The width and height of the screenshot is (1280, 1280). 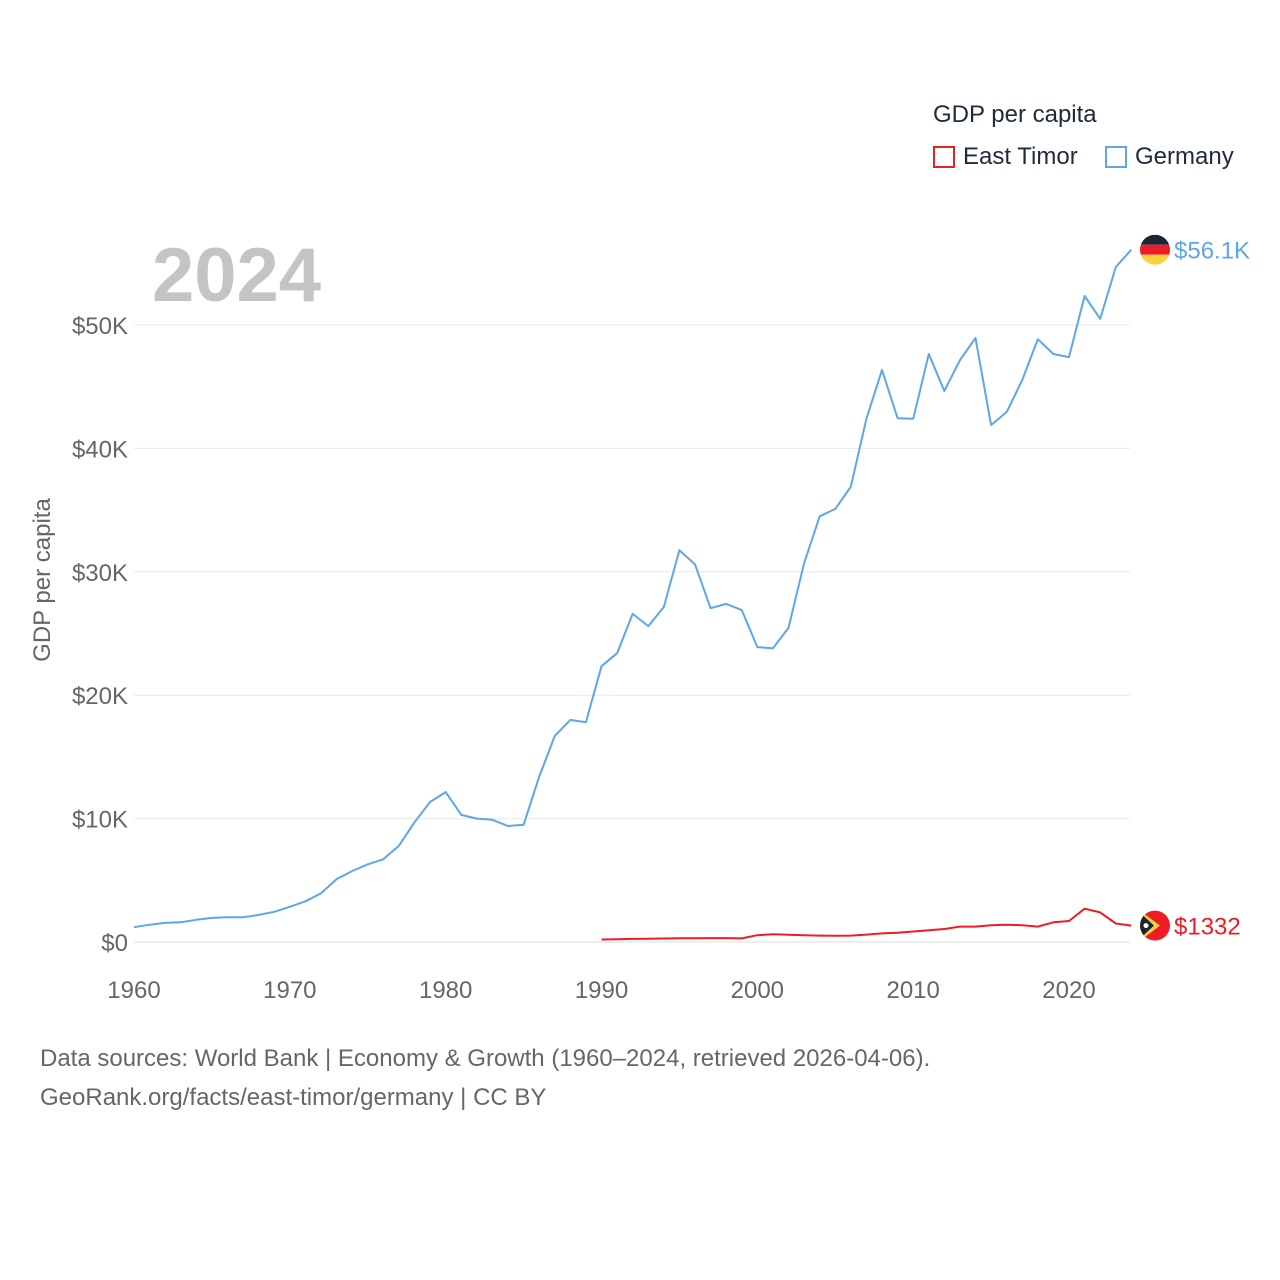 I want to click on east-timor-flag-icon, so click(x=1155, y=925).